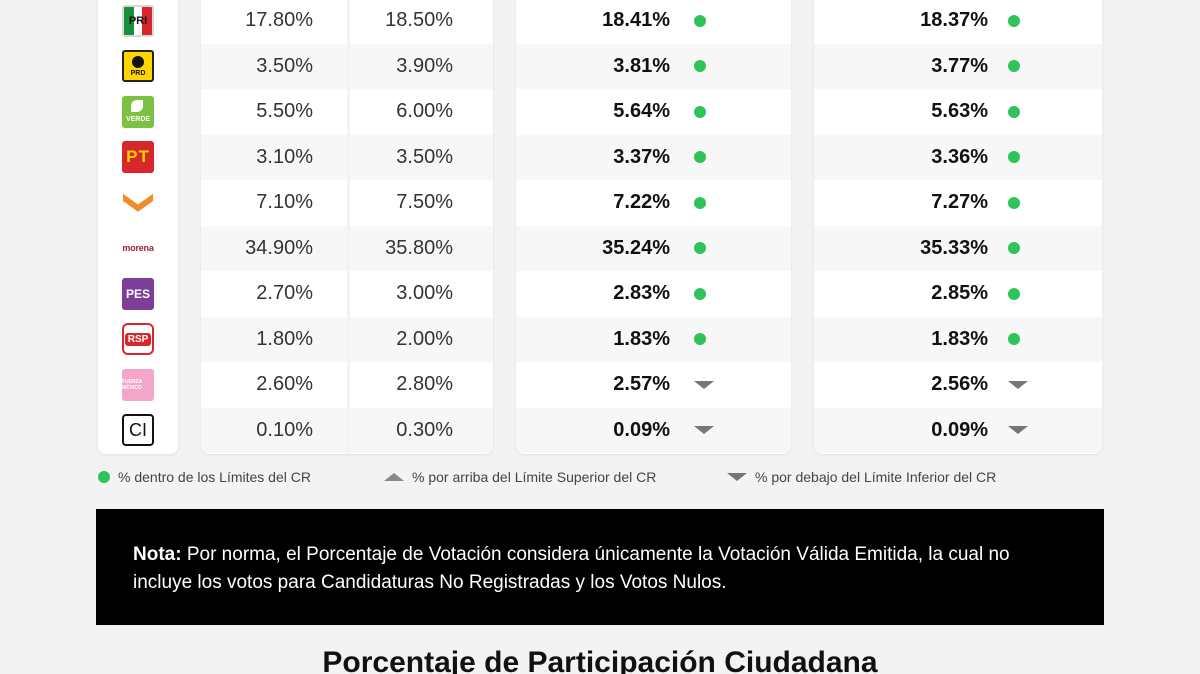 The width and height of the screenshot is (1200, 674). I want to click on table-row: 7.22%, so click(653, 203).